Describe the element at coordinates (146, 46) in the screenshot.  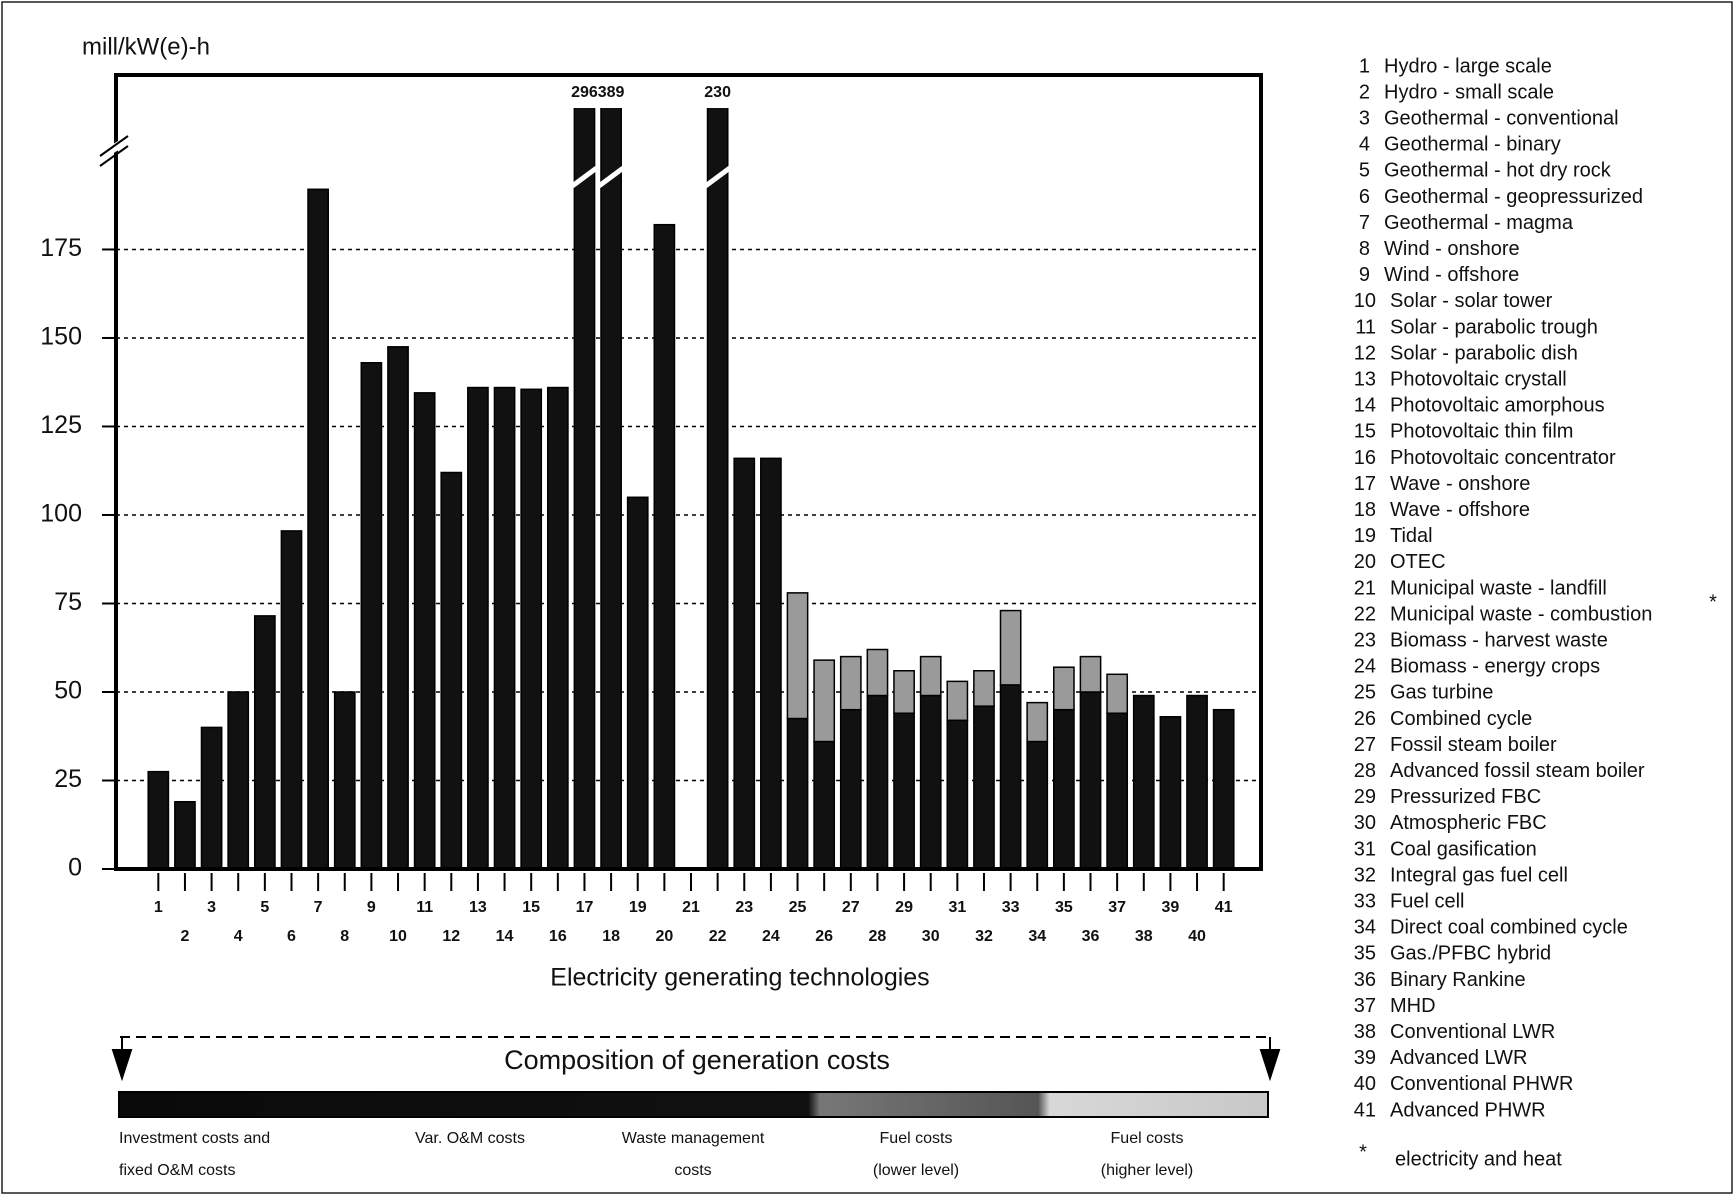
I see `y-axis-label: mill/kW(e)-h` at that location.